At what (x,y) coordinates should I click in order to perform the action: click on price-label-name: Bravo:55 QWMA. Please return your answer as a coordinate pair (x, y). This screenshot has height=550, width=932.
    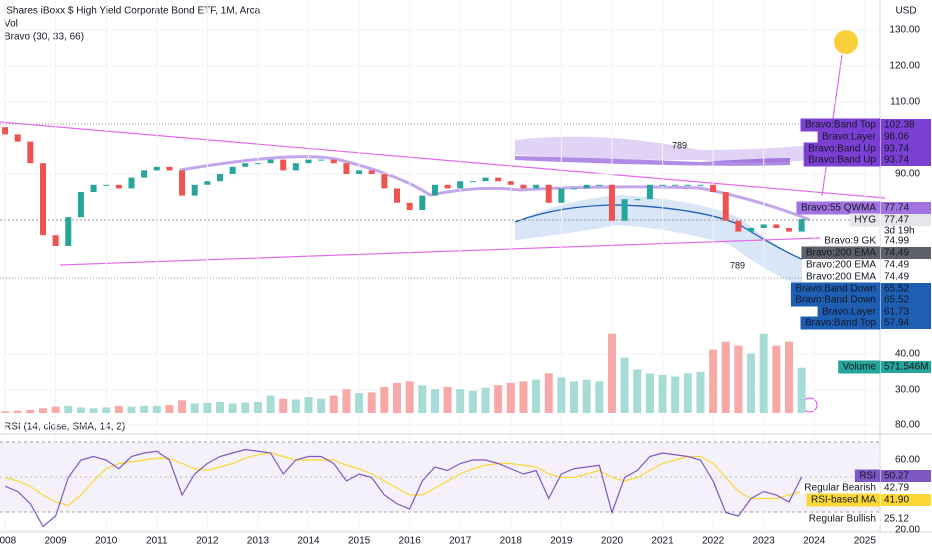
    Looking at the image, I should click on (838, 208).